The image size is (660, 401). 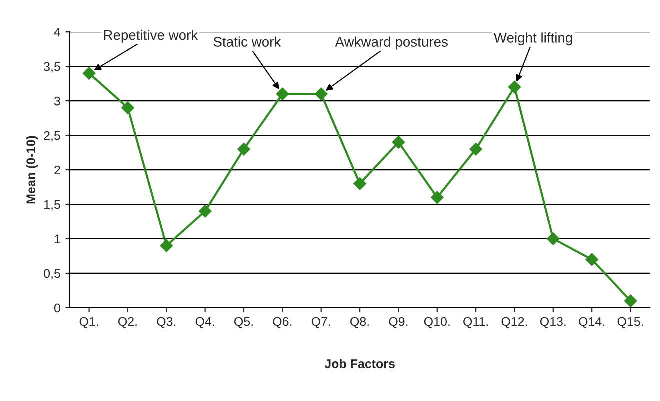 I want to click on x-tick-label: Q5., so click(x=243, y=322).